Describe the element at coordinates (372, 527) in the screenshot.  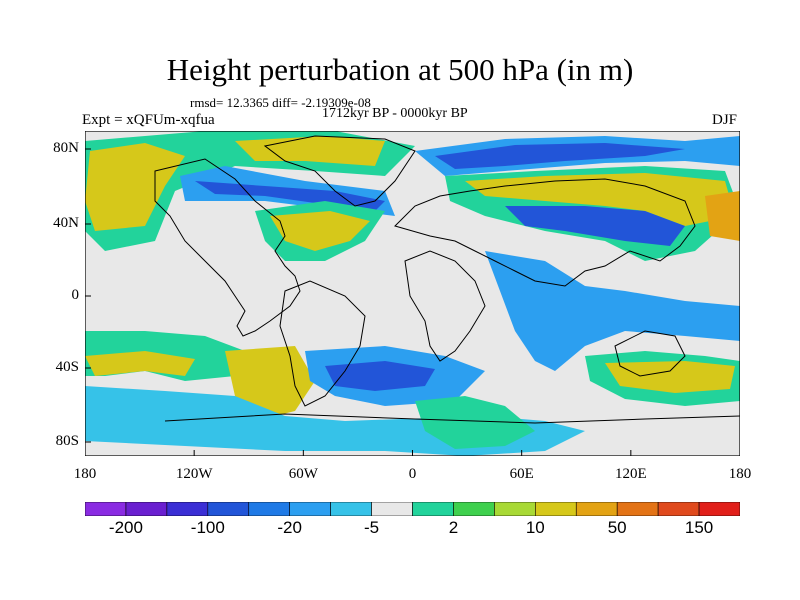
I see `colorbar-label: -5` at that location.